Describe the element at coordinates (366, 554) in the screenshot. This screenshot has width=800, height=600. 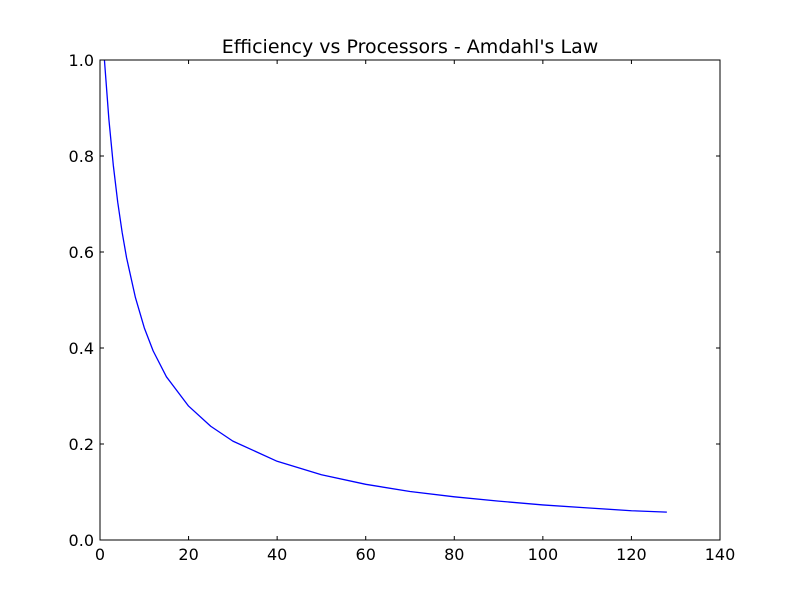
I see `x-tick-label: 60` at that location.